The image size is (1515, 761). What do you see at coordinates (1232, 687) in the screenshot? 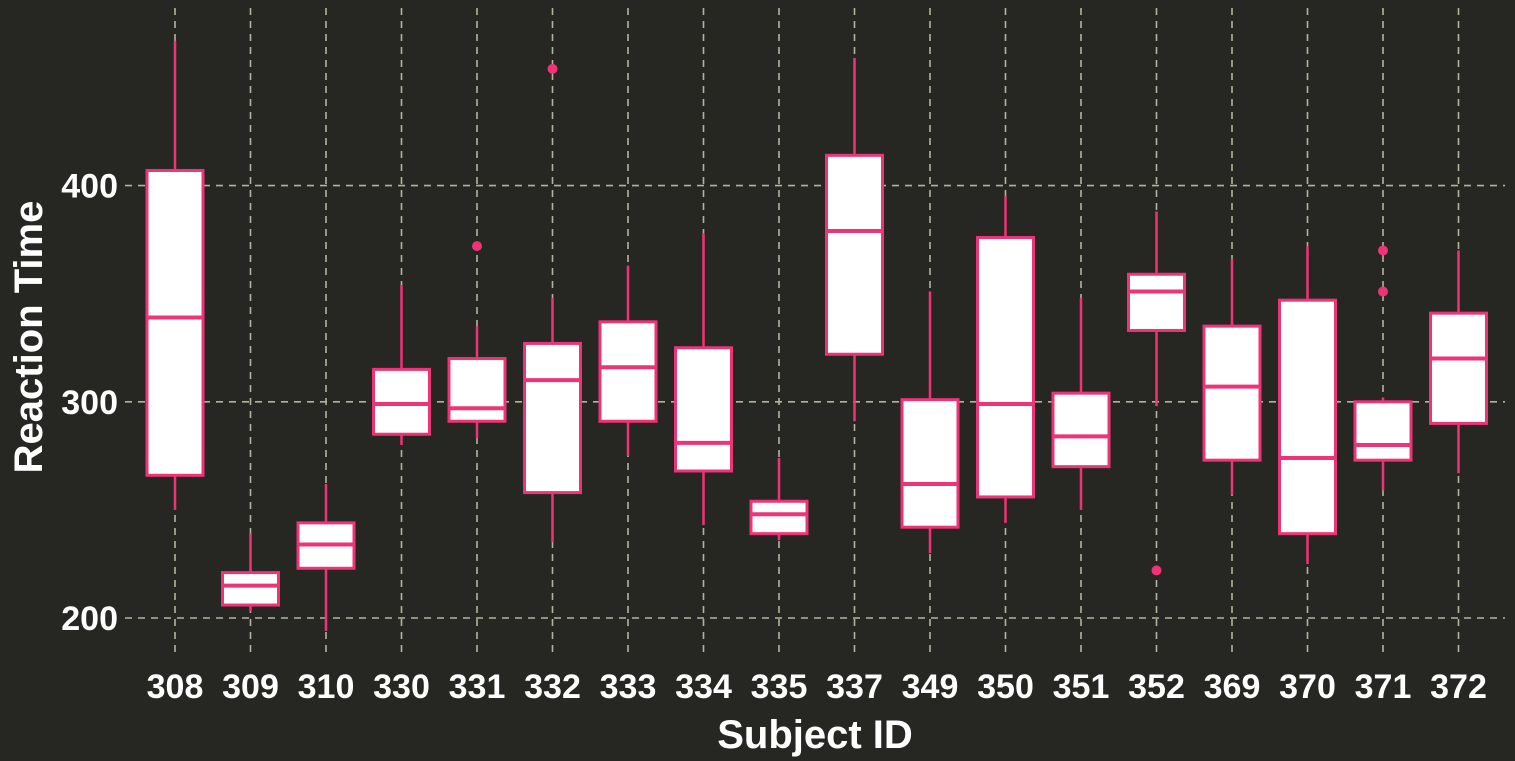
I see `x-tick-label-369: 369` at bounding box center [1232, 687].